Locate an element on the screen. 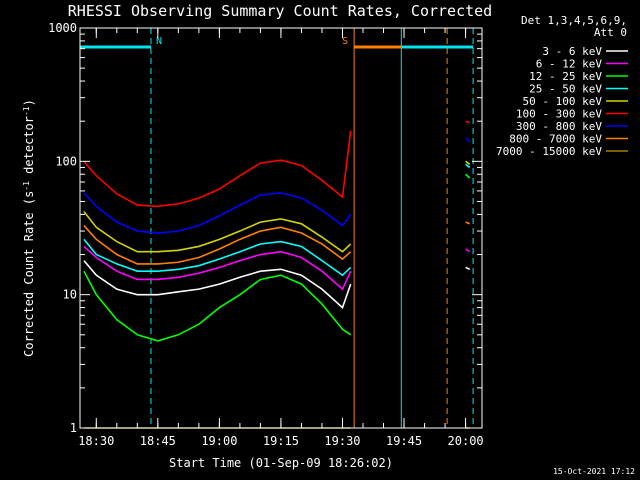 Image resolution: width=640 pixels, height=480 pixels. x-tick-label: 18:45 is located at coordinates (158, 441).